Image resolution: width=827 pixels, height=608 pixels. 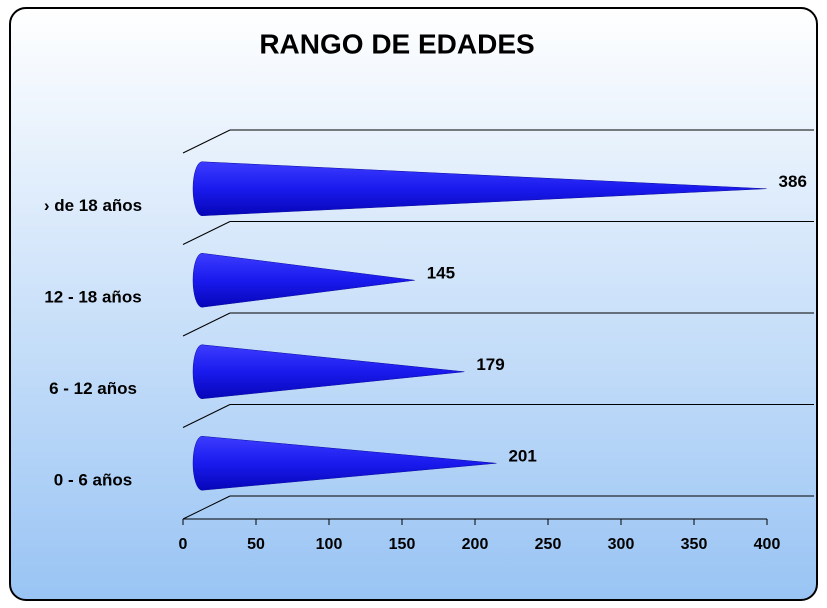 What do you see at coordinates (522, 456) in the screenshot?
I see `value-label: 201` at bounding box center [522, 456].